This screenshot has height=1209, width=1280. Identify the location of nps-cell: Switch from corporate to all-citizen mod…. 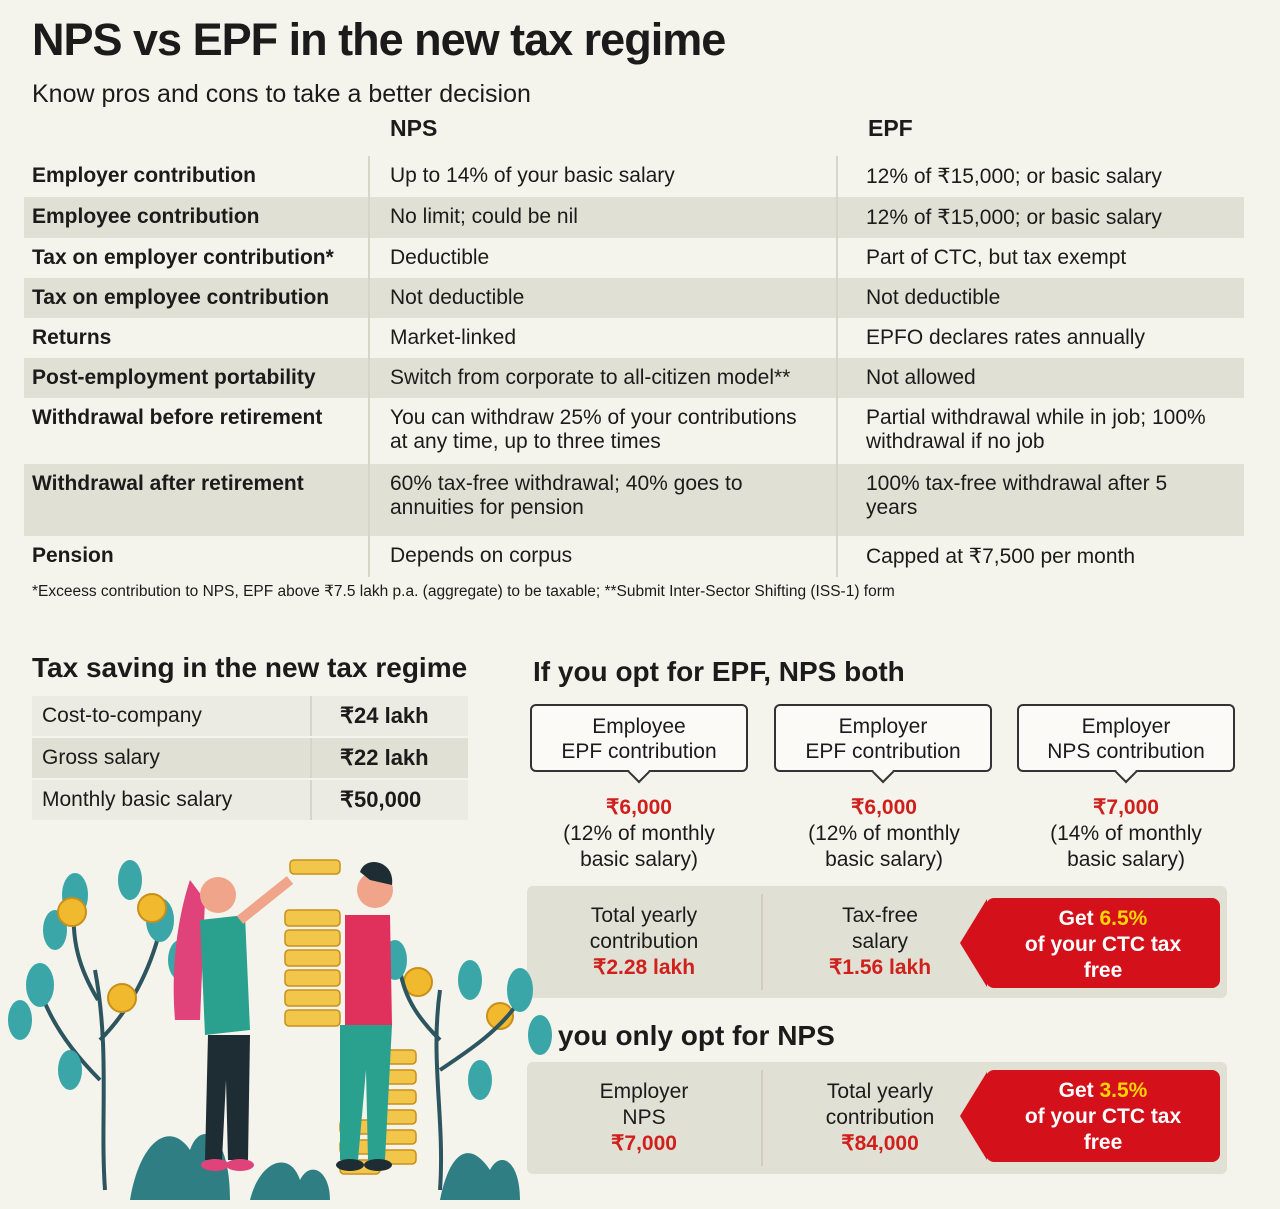
(603, 378).